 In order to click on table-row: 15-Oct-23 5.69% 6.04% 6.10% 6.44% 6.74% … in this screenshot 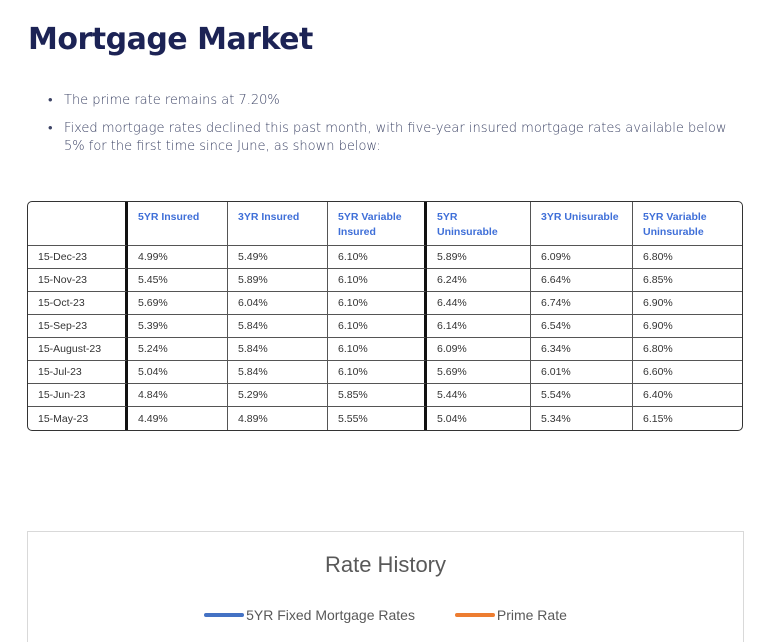, I will do `click(385, 303)`.